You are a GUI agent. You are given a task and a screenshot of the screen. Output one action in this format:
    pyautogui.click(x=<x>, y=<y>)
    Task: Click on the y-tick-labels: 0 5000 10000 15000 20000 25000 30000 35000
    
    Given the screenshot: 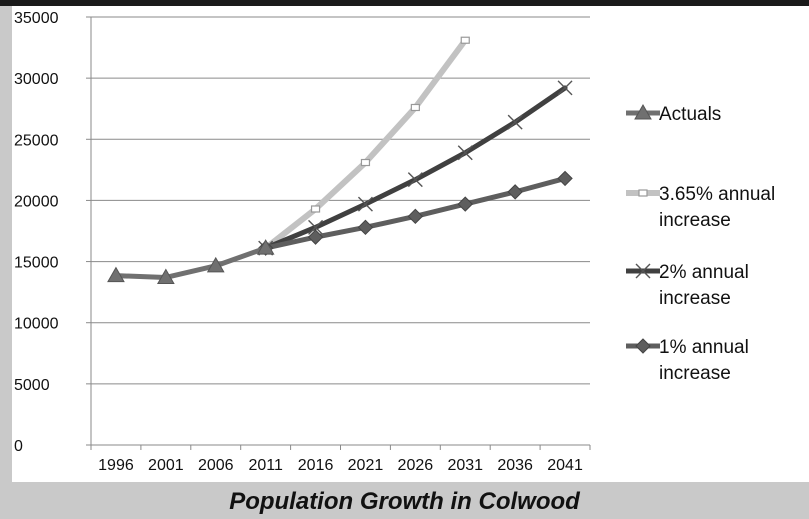 What is the action you would take?
    pyautogui.click(x=36, y=232)
    